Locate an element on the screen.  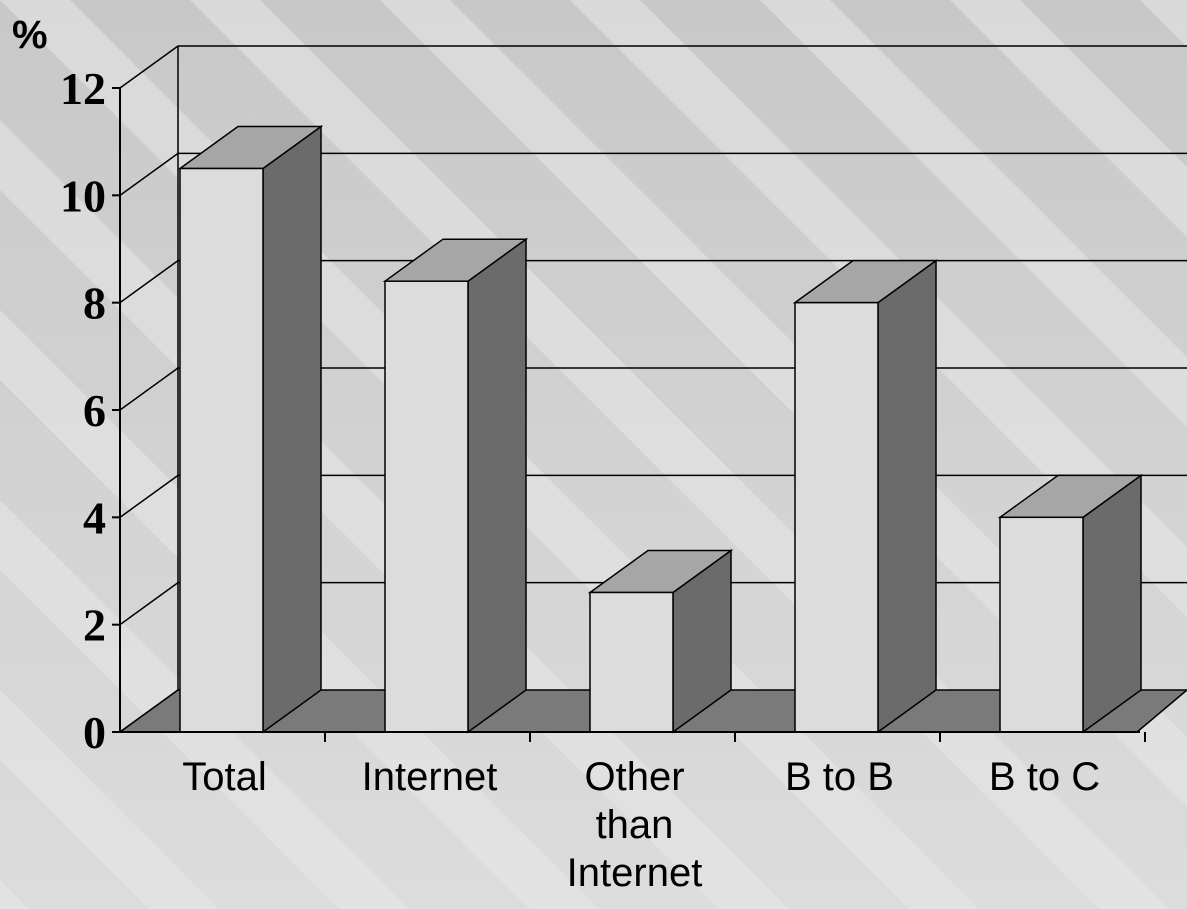
x-category-label: B to B is located at coordinates (839, 777).